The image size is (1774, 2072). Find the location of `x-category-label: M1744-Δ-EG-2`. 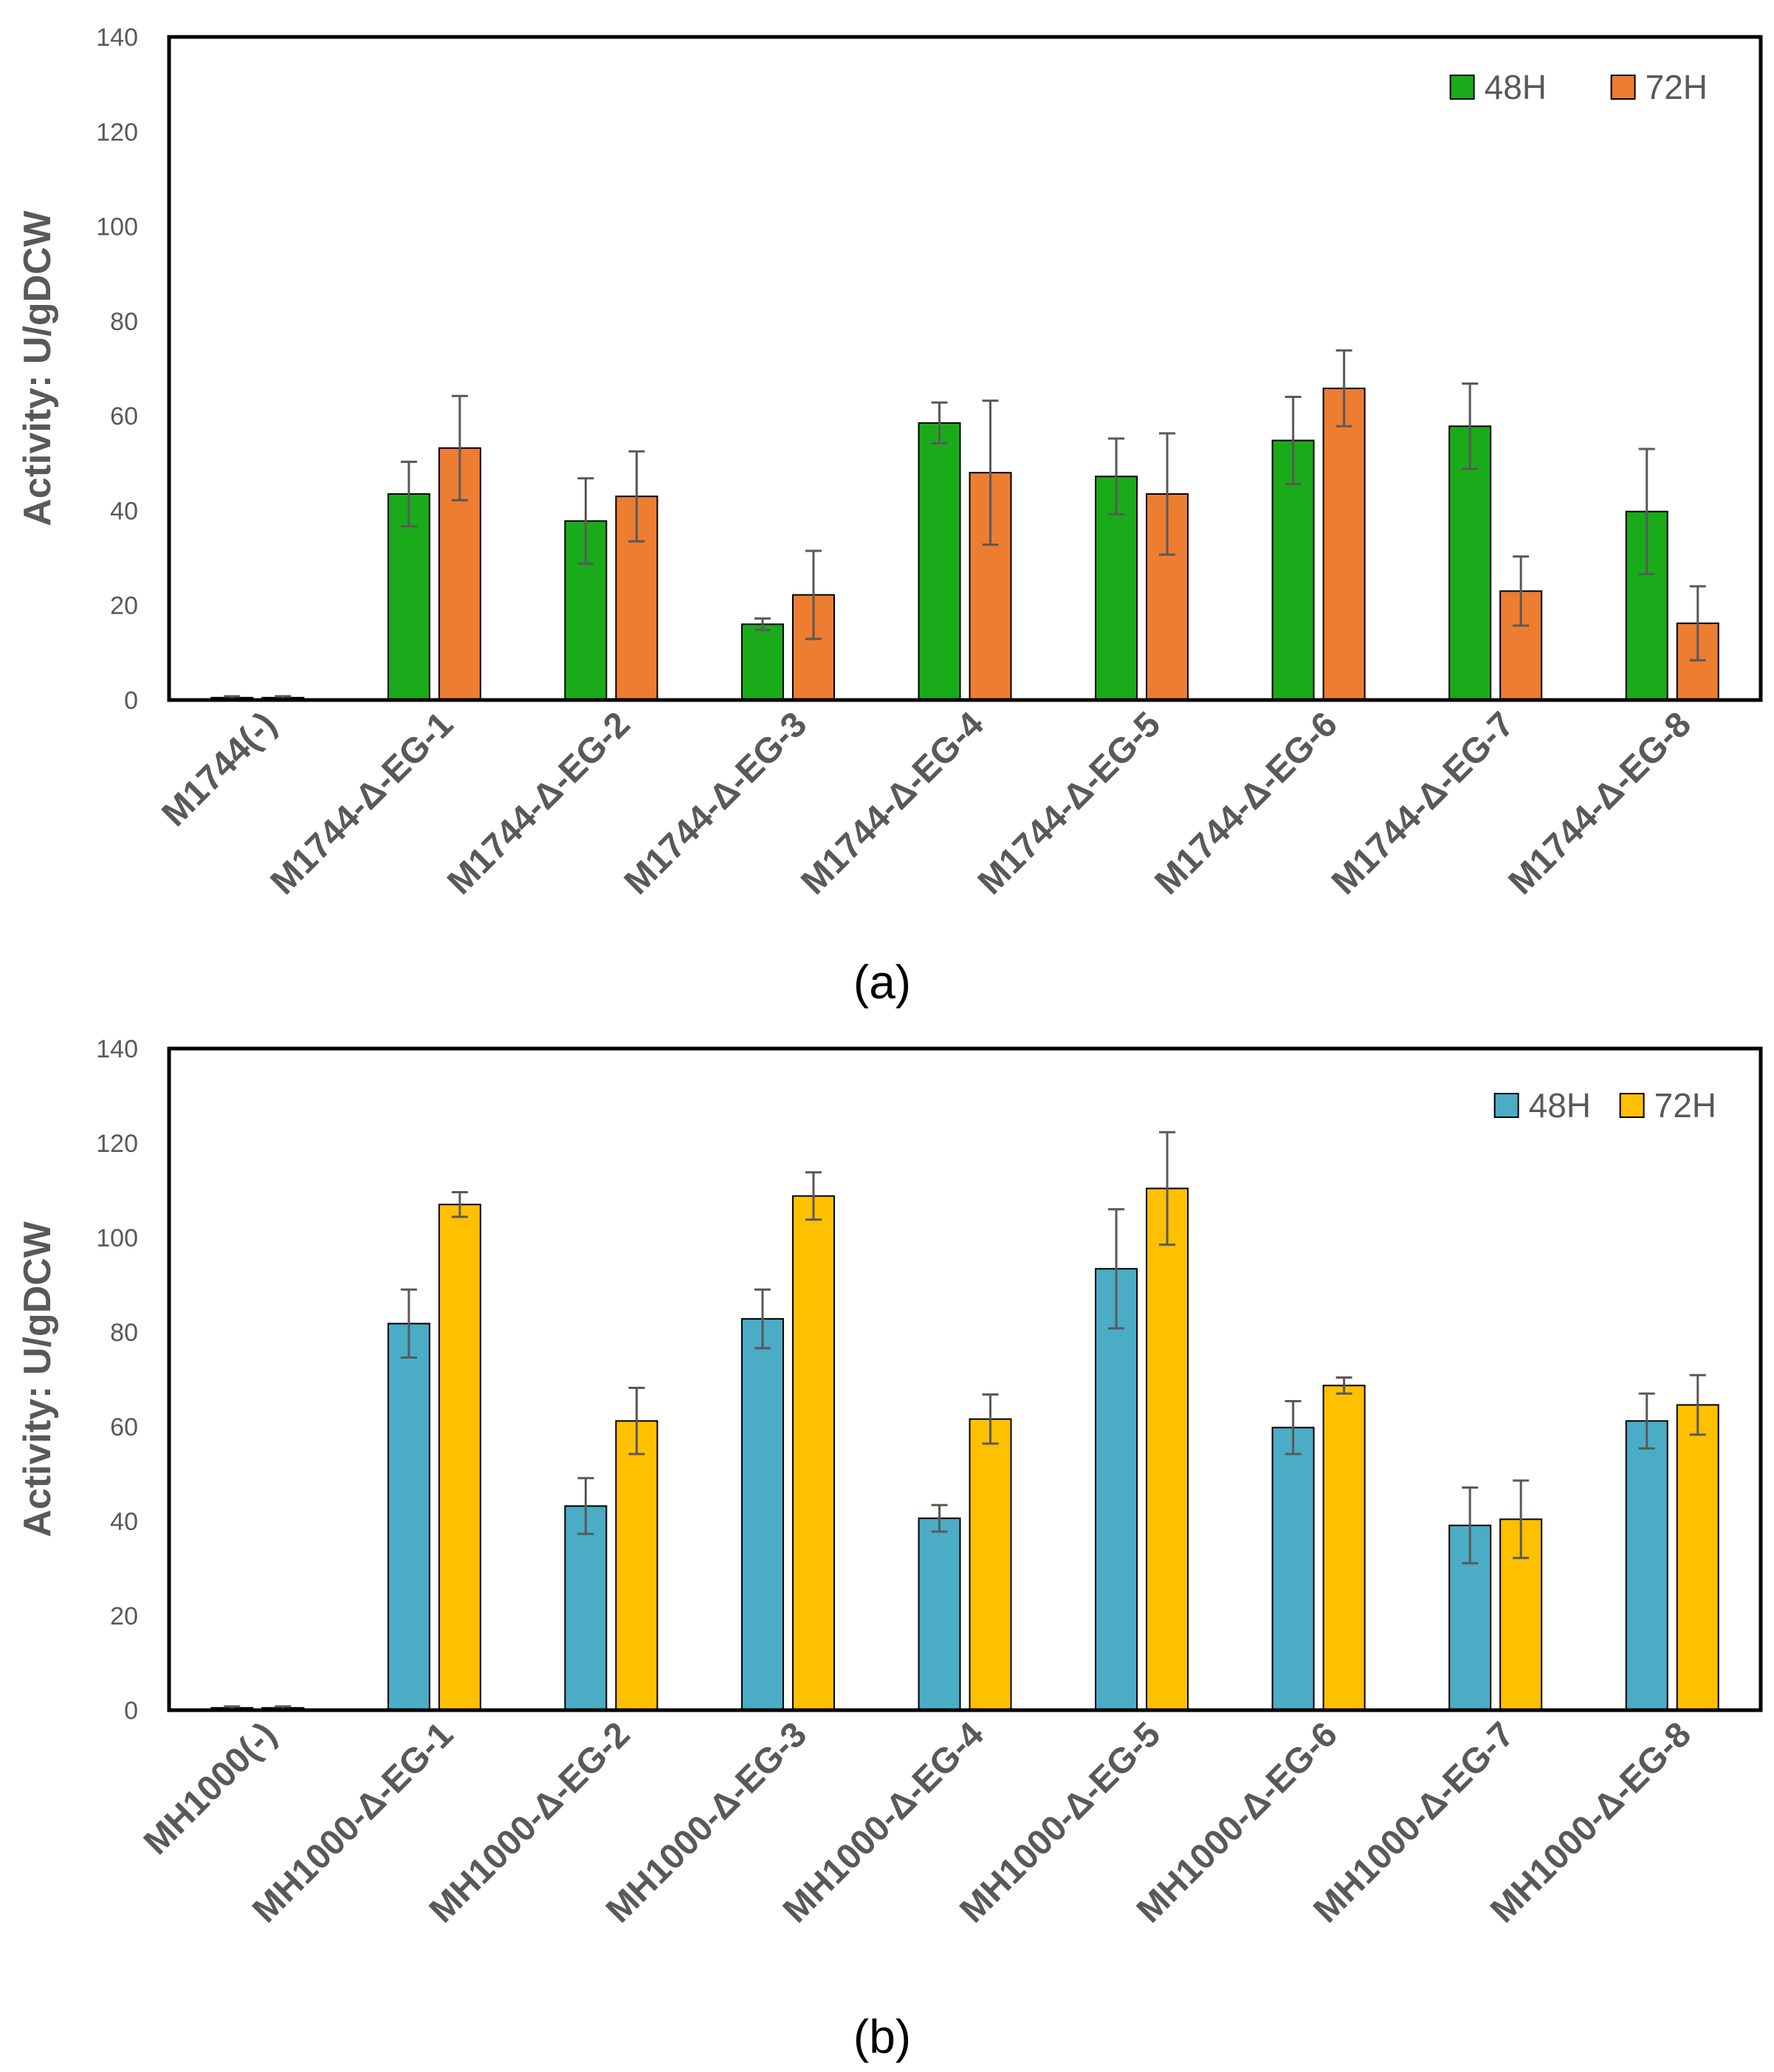

x-category-label: M1744-Δ-EG-2 is located at coordinates (538, 803).